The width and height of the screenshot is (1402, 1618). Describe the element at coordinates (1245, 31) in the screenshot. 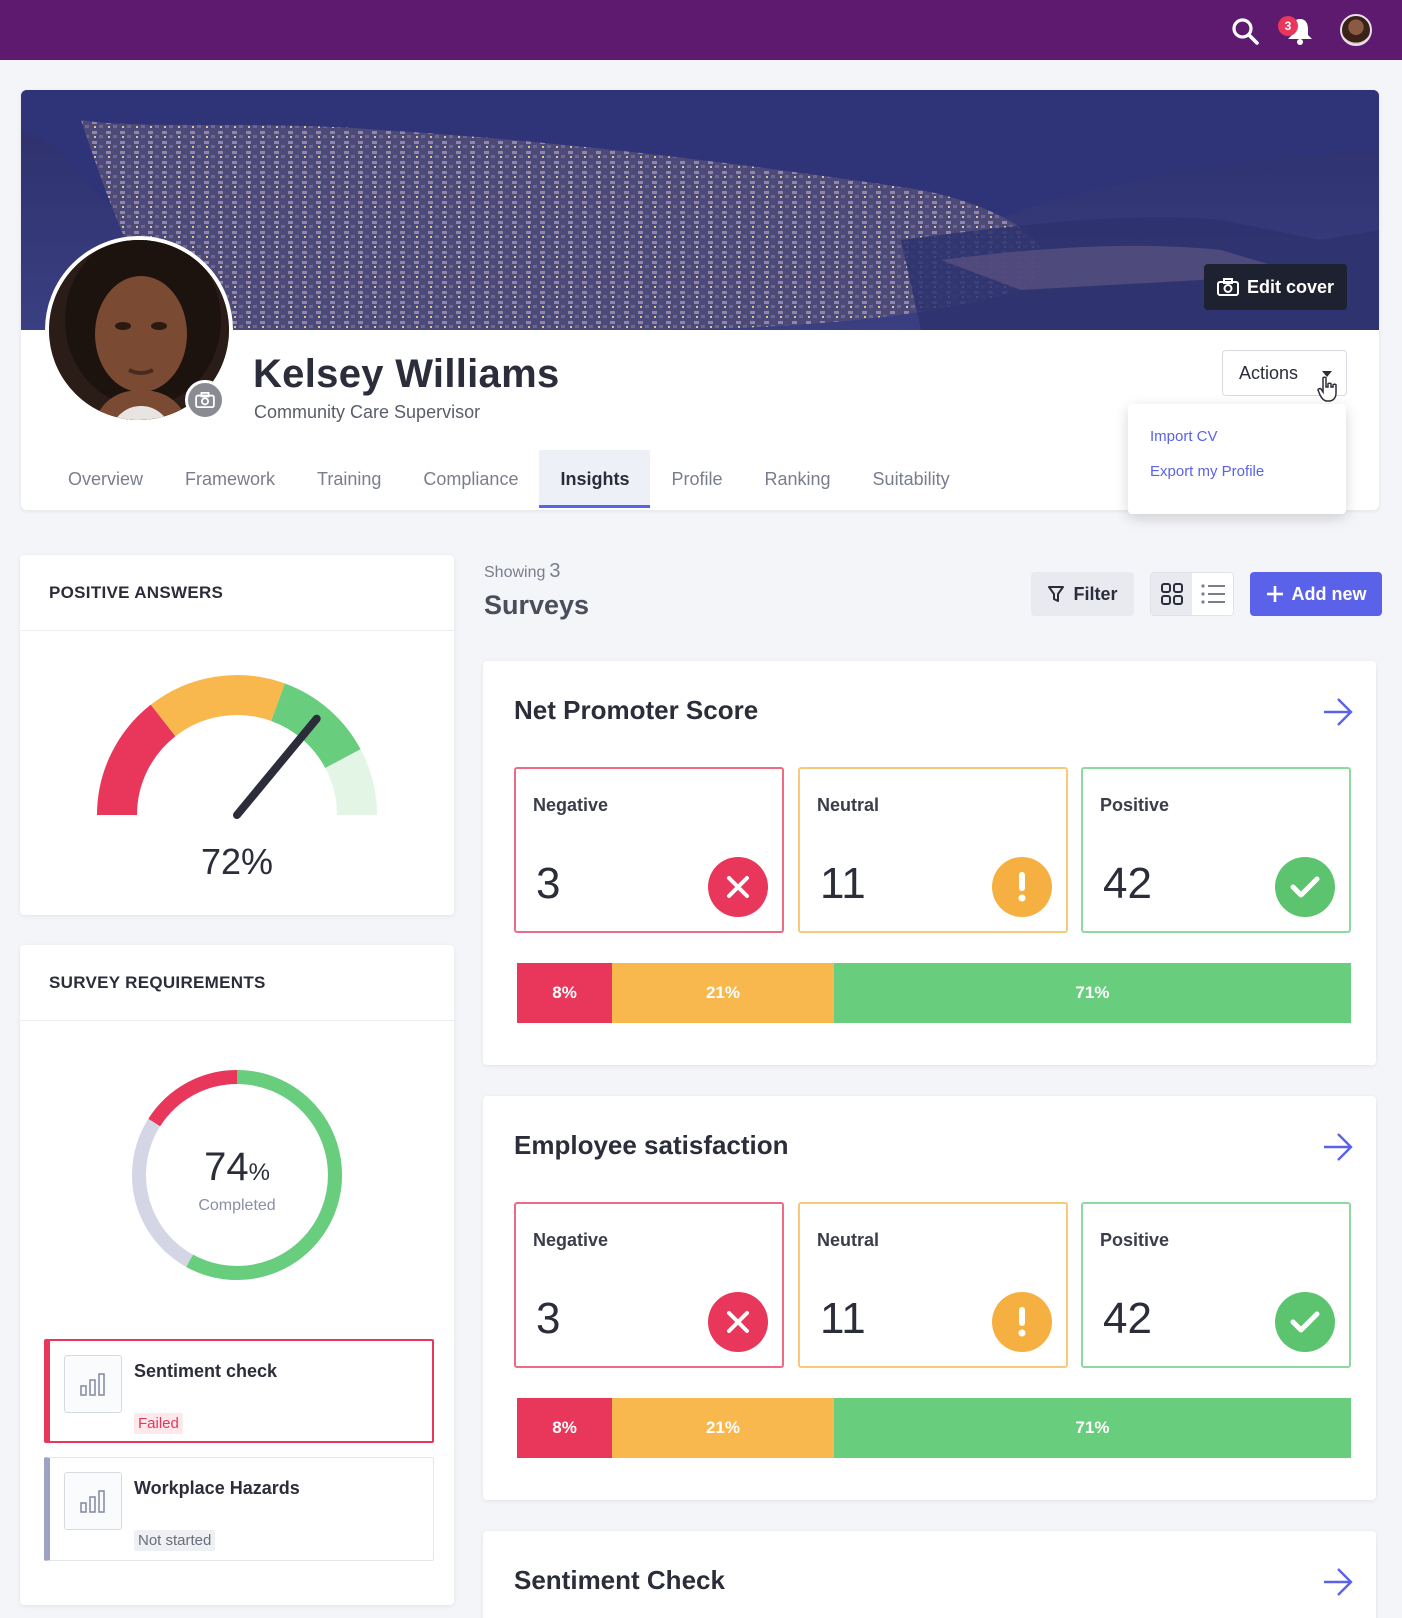

I see `search-icon` at that location.